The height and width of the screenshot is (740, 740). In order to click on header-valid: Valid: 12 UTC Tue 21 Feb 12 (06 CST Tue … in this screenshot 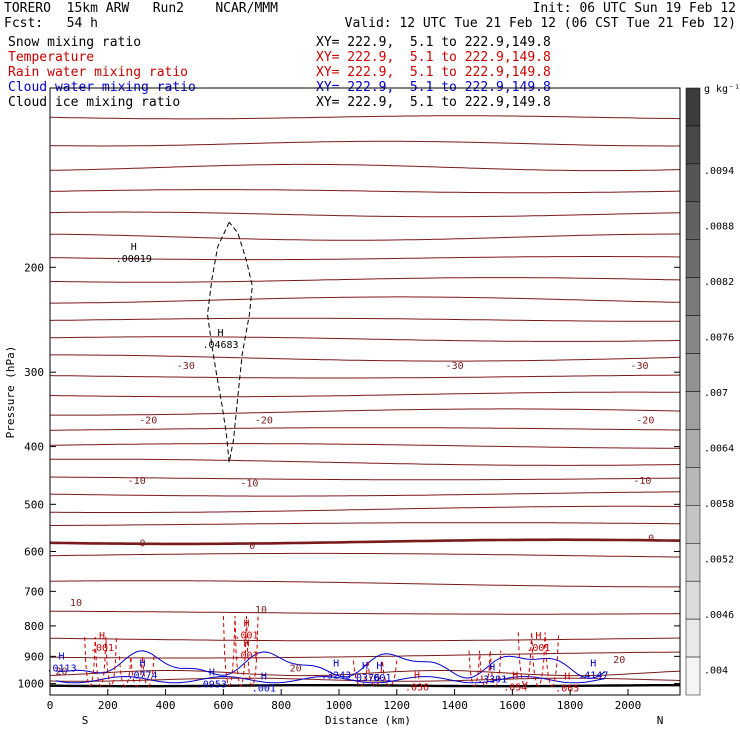, I will do `click(540, 23)`.